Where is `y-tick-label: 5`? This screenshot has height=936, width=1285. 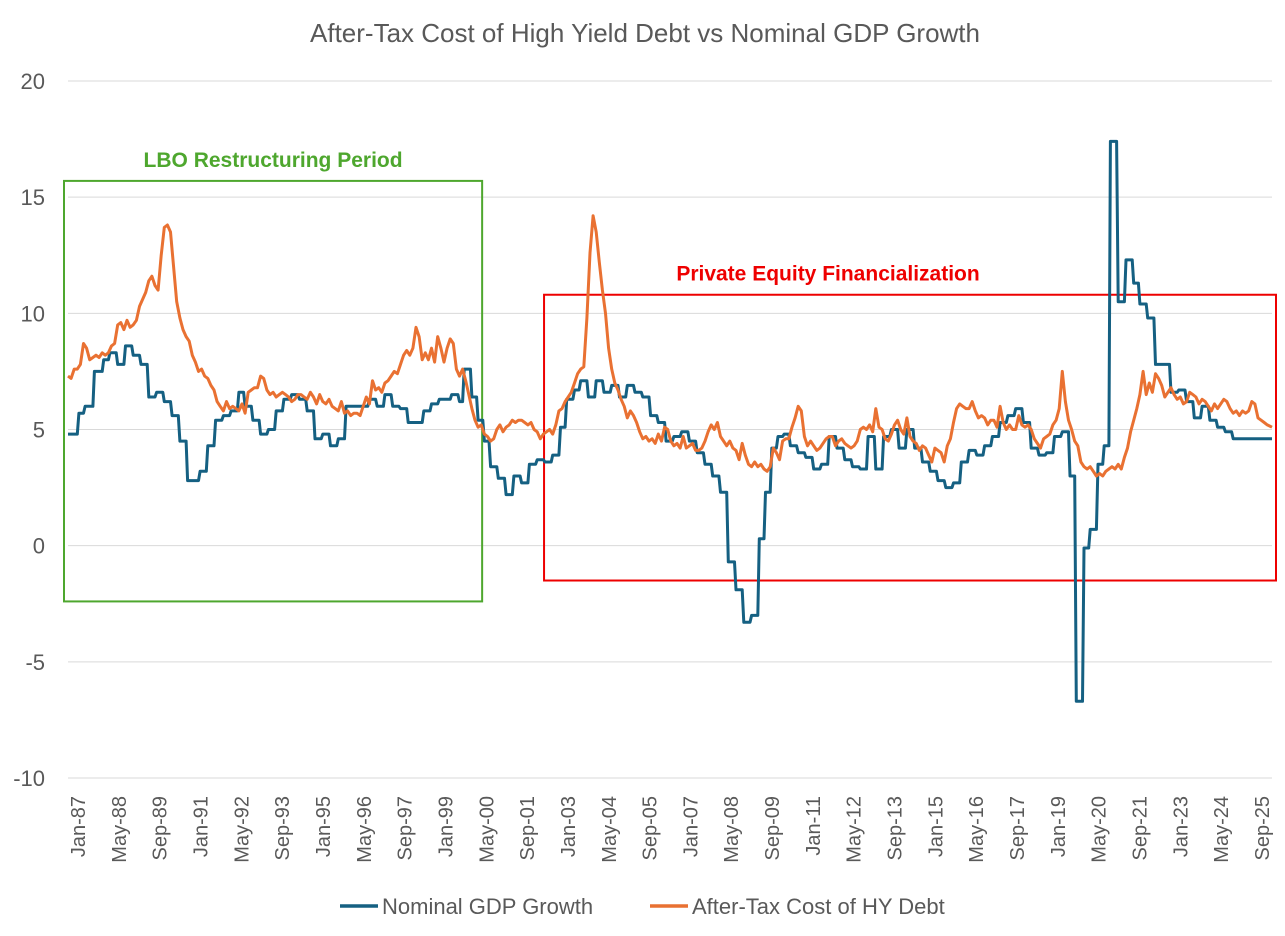 y-tick-label: 5 is located at coordinates (39, 430).